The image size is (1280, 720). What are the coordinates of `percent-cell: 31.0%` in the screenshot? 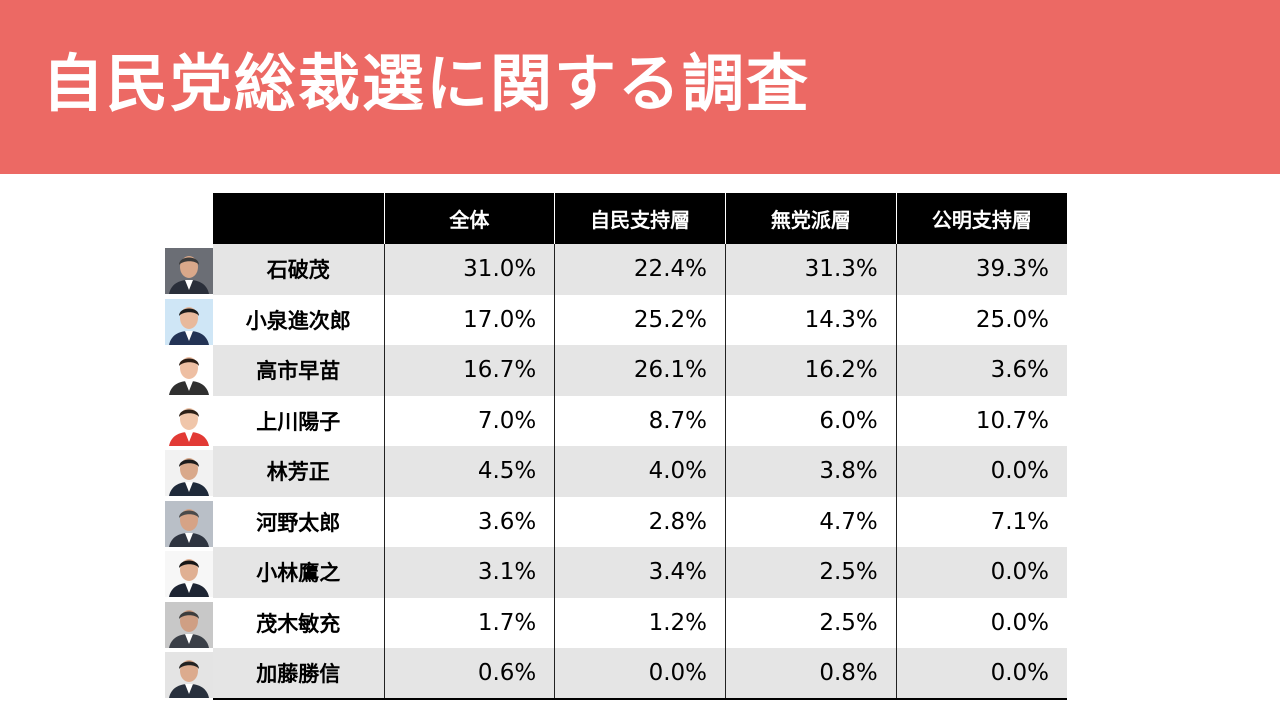 It's located at (469, 269).